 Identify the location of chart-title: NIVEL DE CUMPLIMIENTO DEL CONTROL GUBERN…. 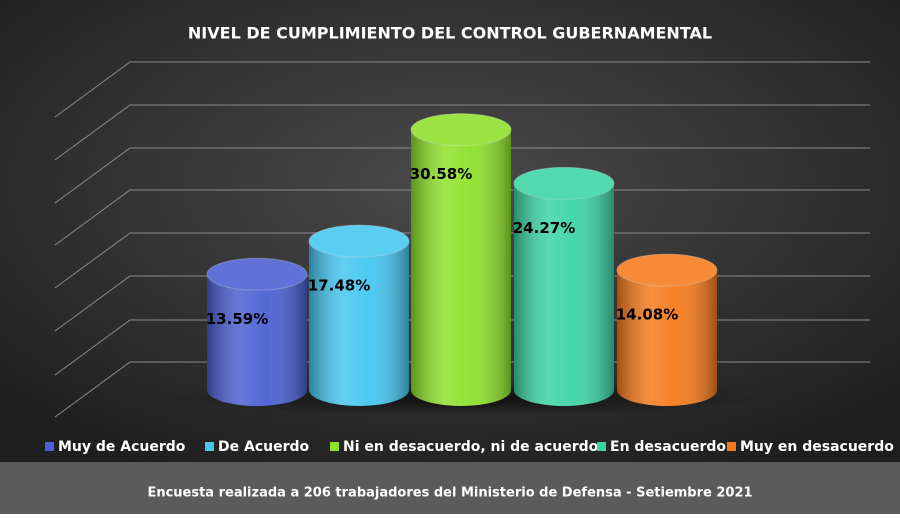
(450, 33).